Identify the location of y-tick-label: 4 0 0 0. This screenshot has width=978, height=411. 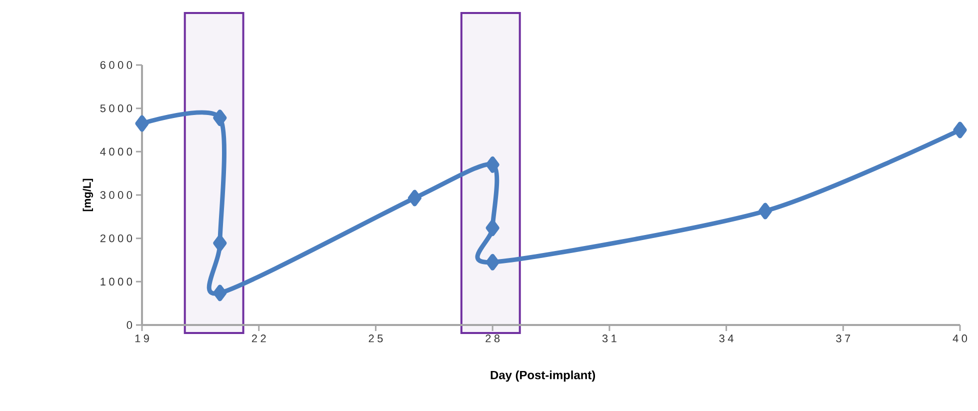
(116, 152).